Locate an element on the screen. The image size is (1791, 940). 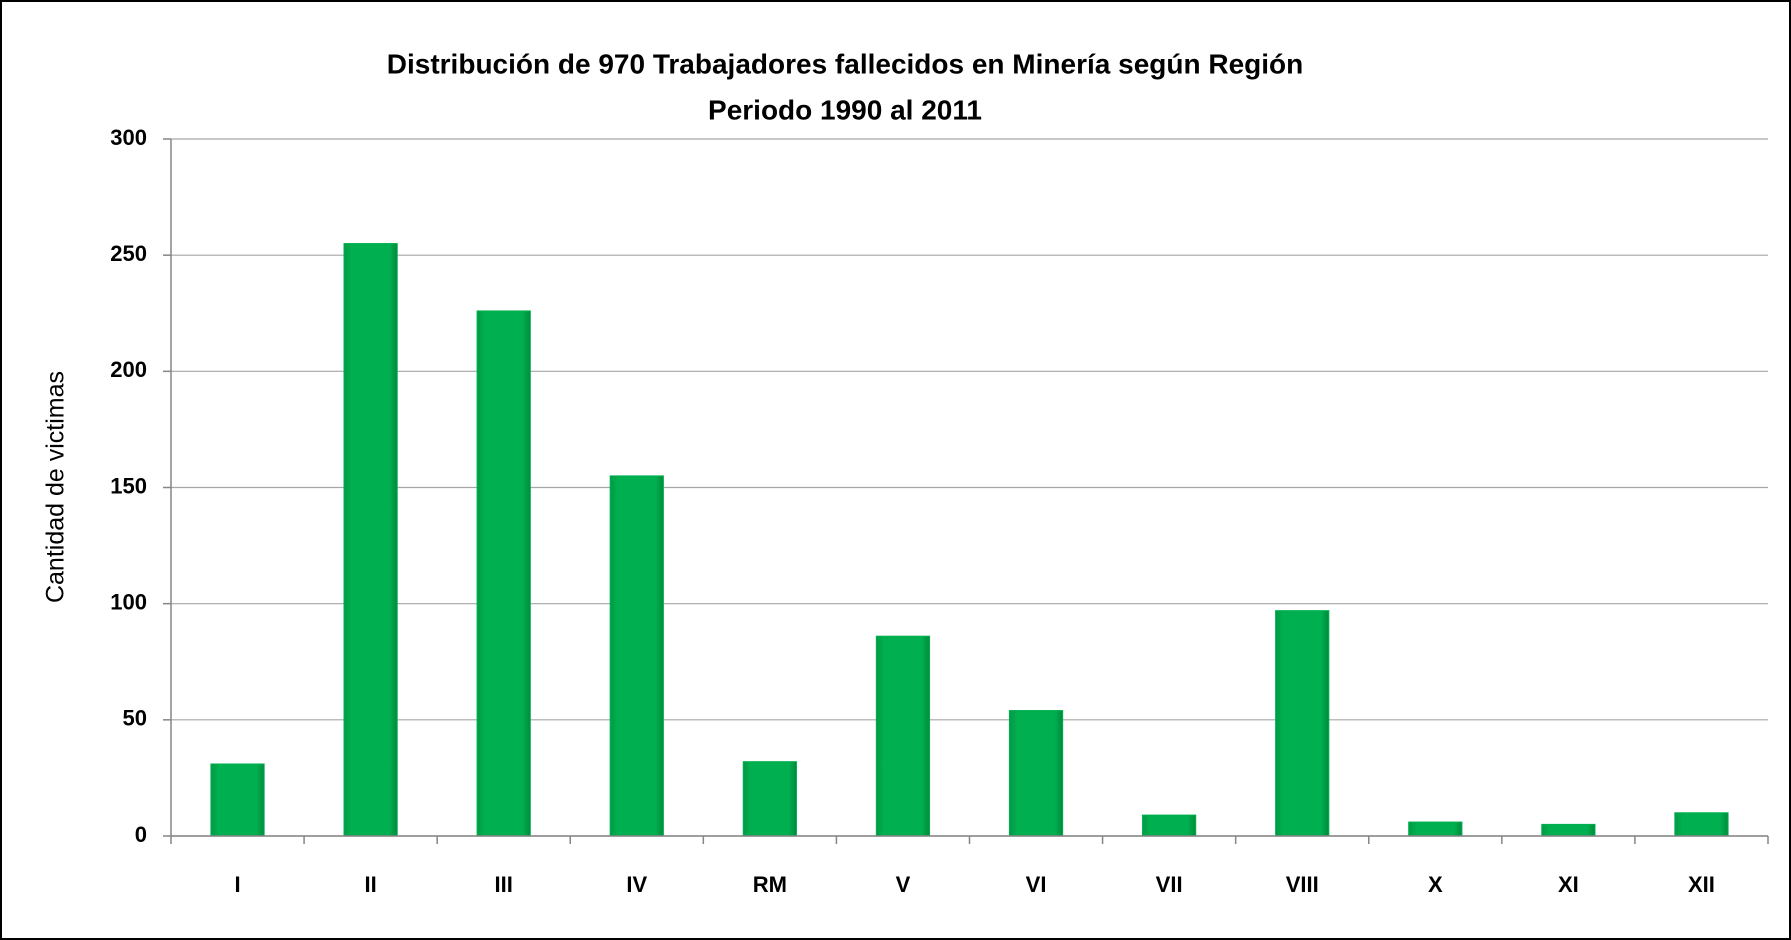
y-tick-label: 0 is located at coordinates (141, 834).